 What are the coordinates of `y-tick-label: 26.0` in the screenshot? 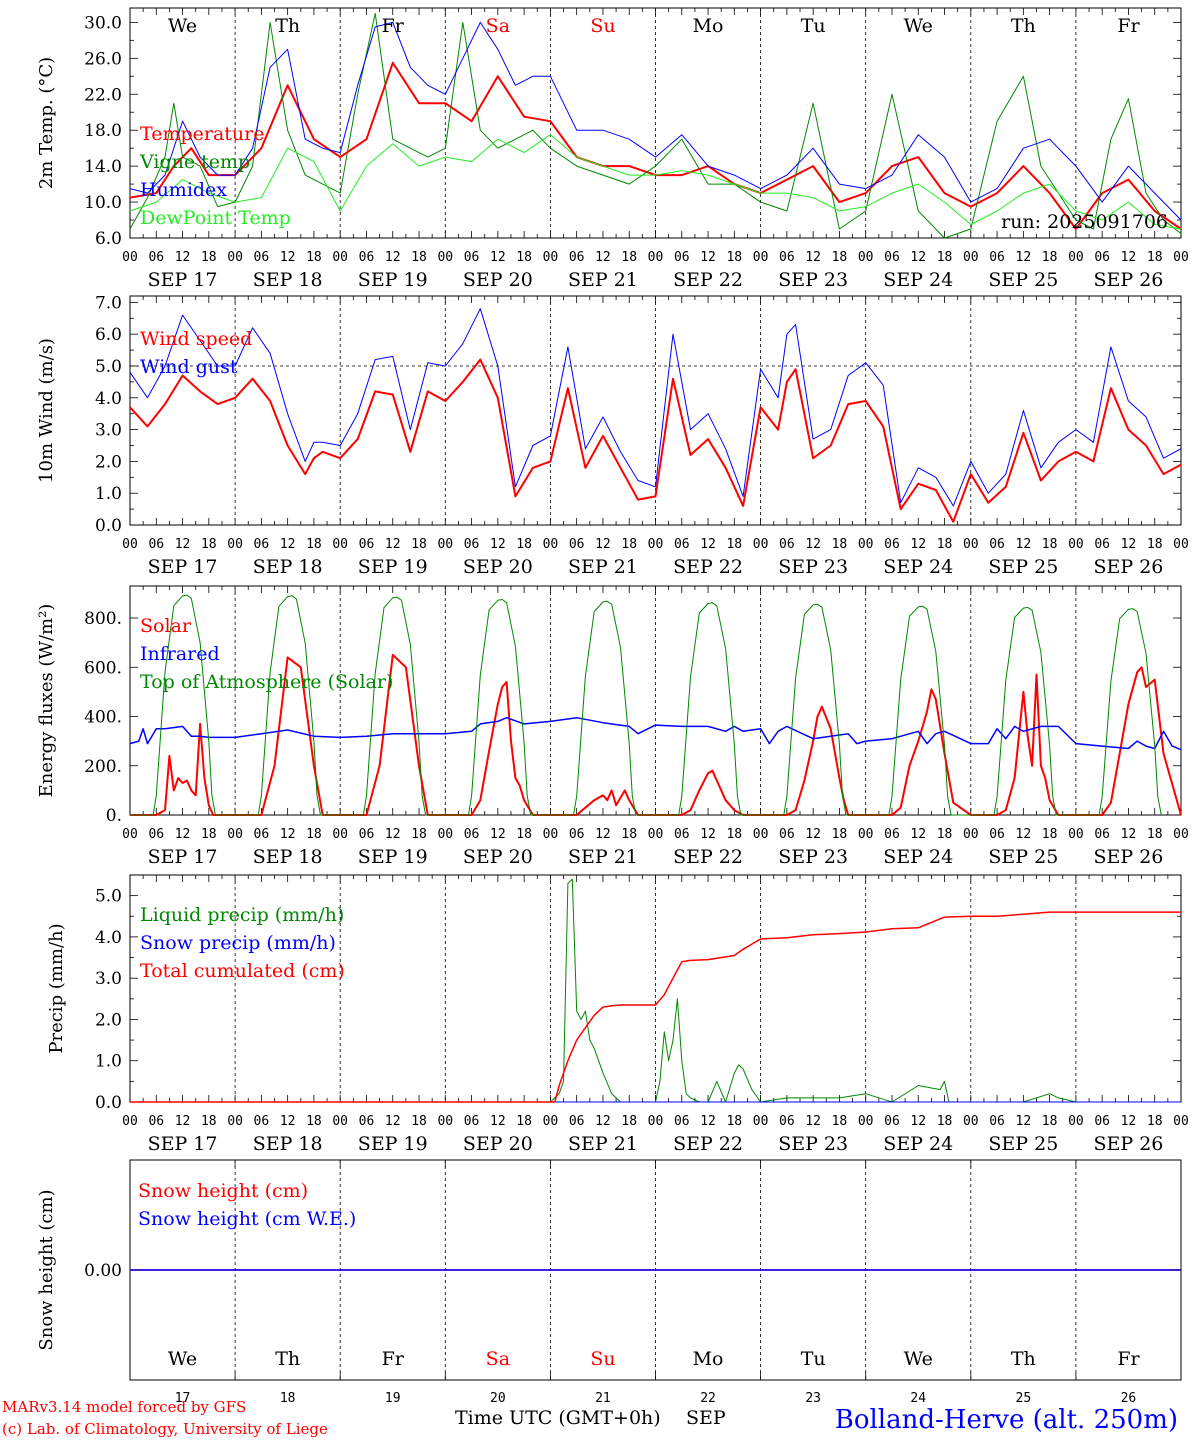 It's located at (103, 59).